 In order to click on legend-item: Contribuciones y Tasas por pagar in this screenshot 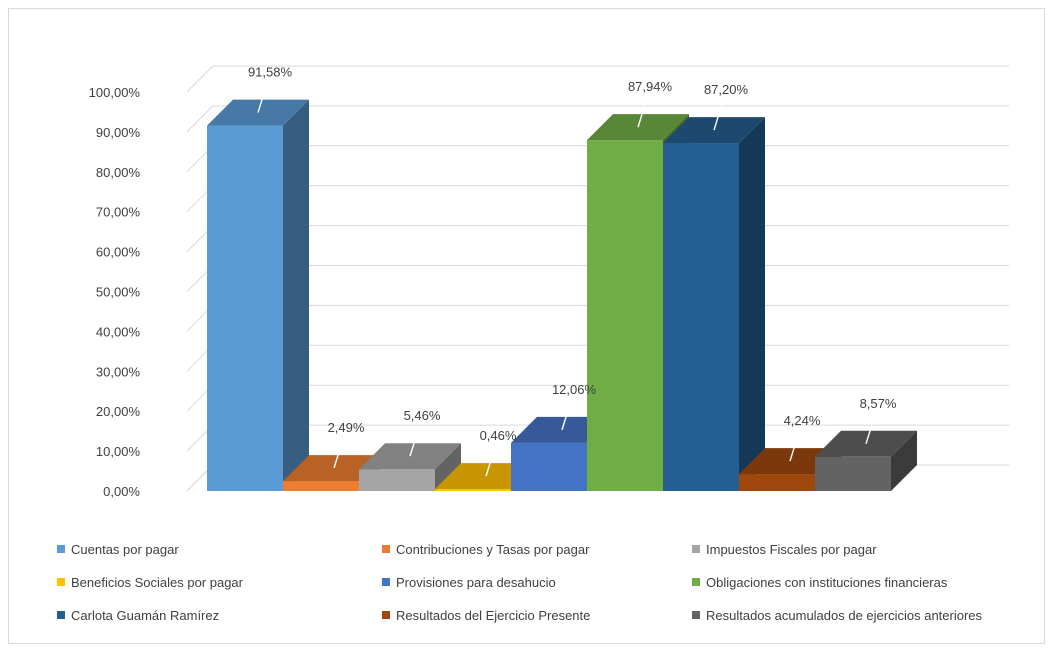, I will do `click(537, 549)`.